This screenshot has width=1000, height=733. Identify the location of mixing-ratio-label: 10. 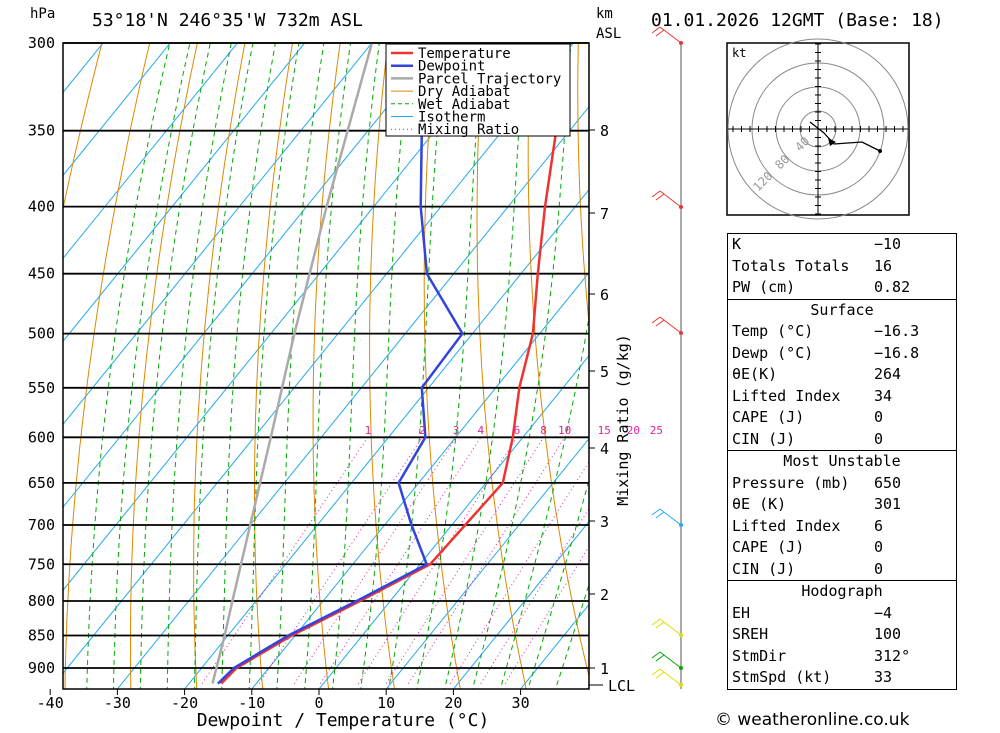
(564, 430).